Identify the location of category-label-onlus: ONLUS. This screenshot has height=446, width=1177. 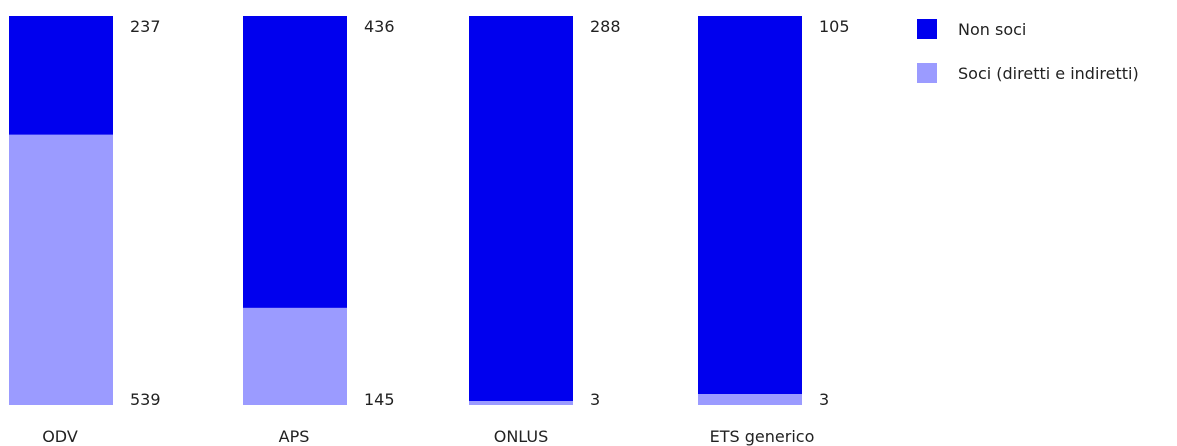
(521, 436).